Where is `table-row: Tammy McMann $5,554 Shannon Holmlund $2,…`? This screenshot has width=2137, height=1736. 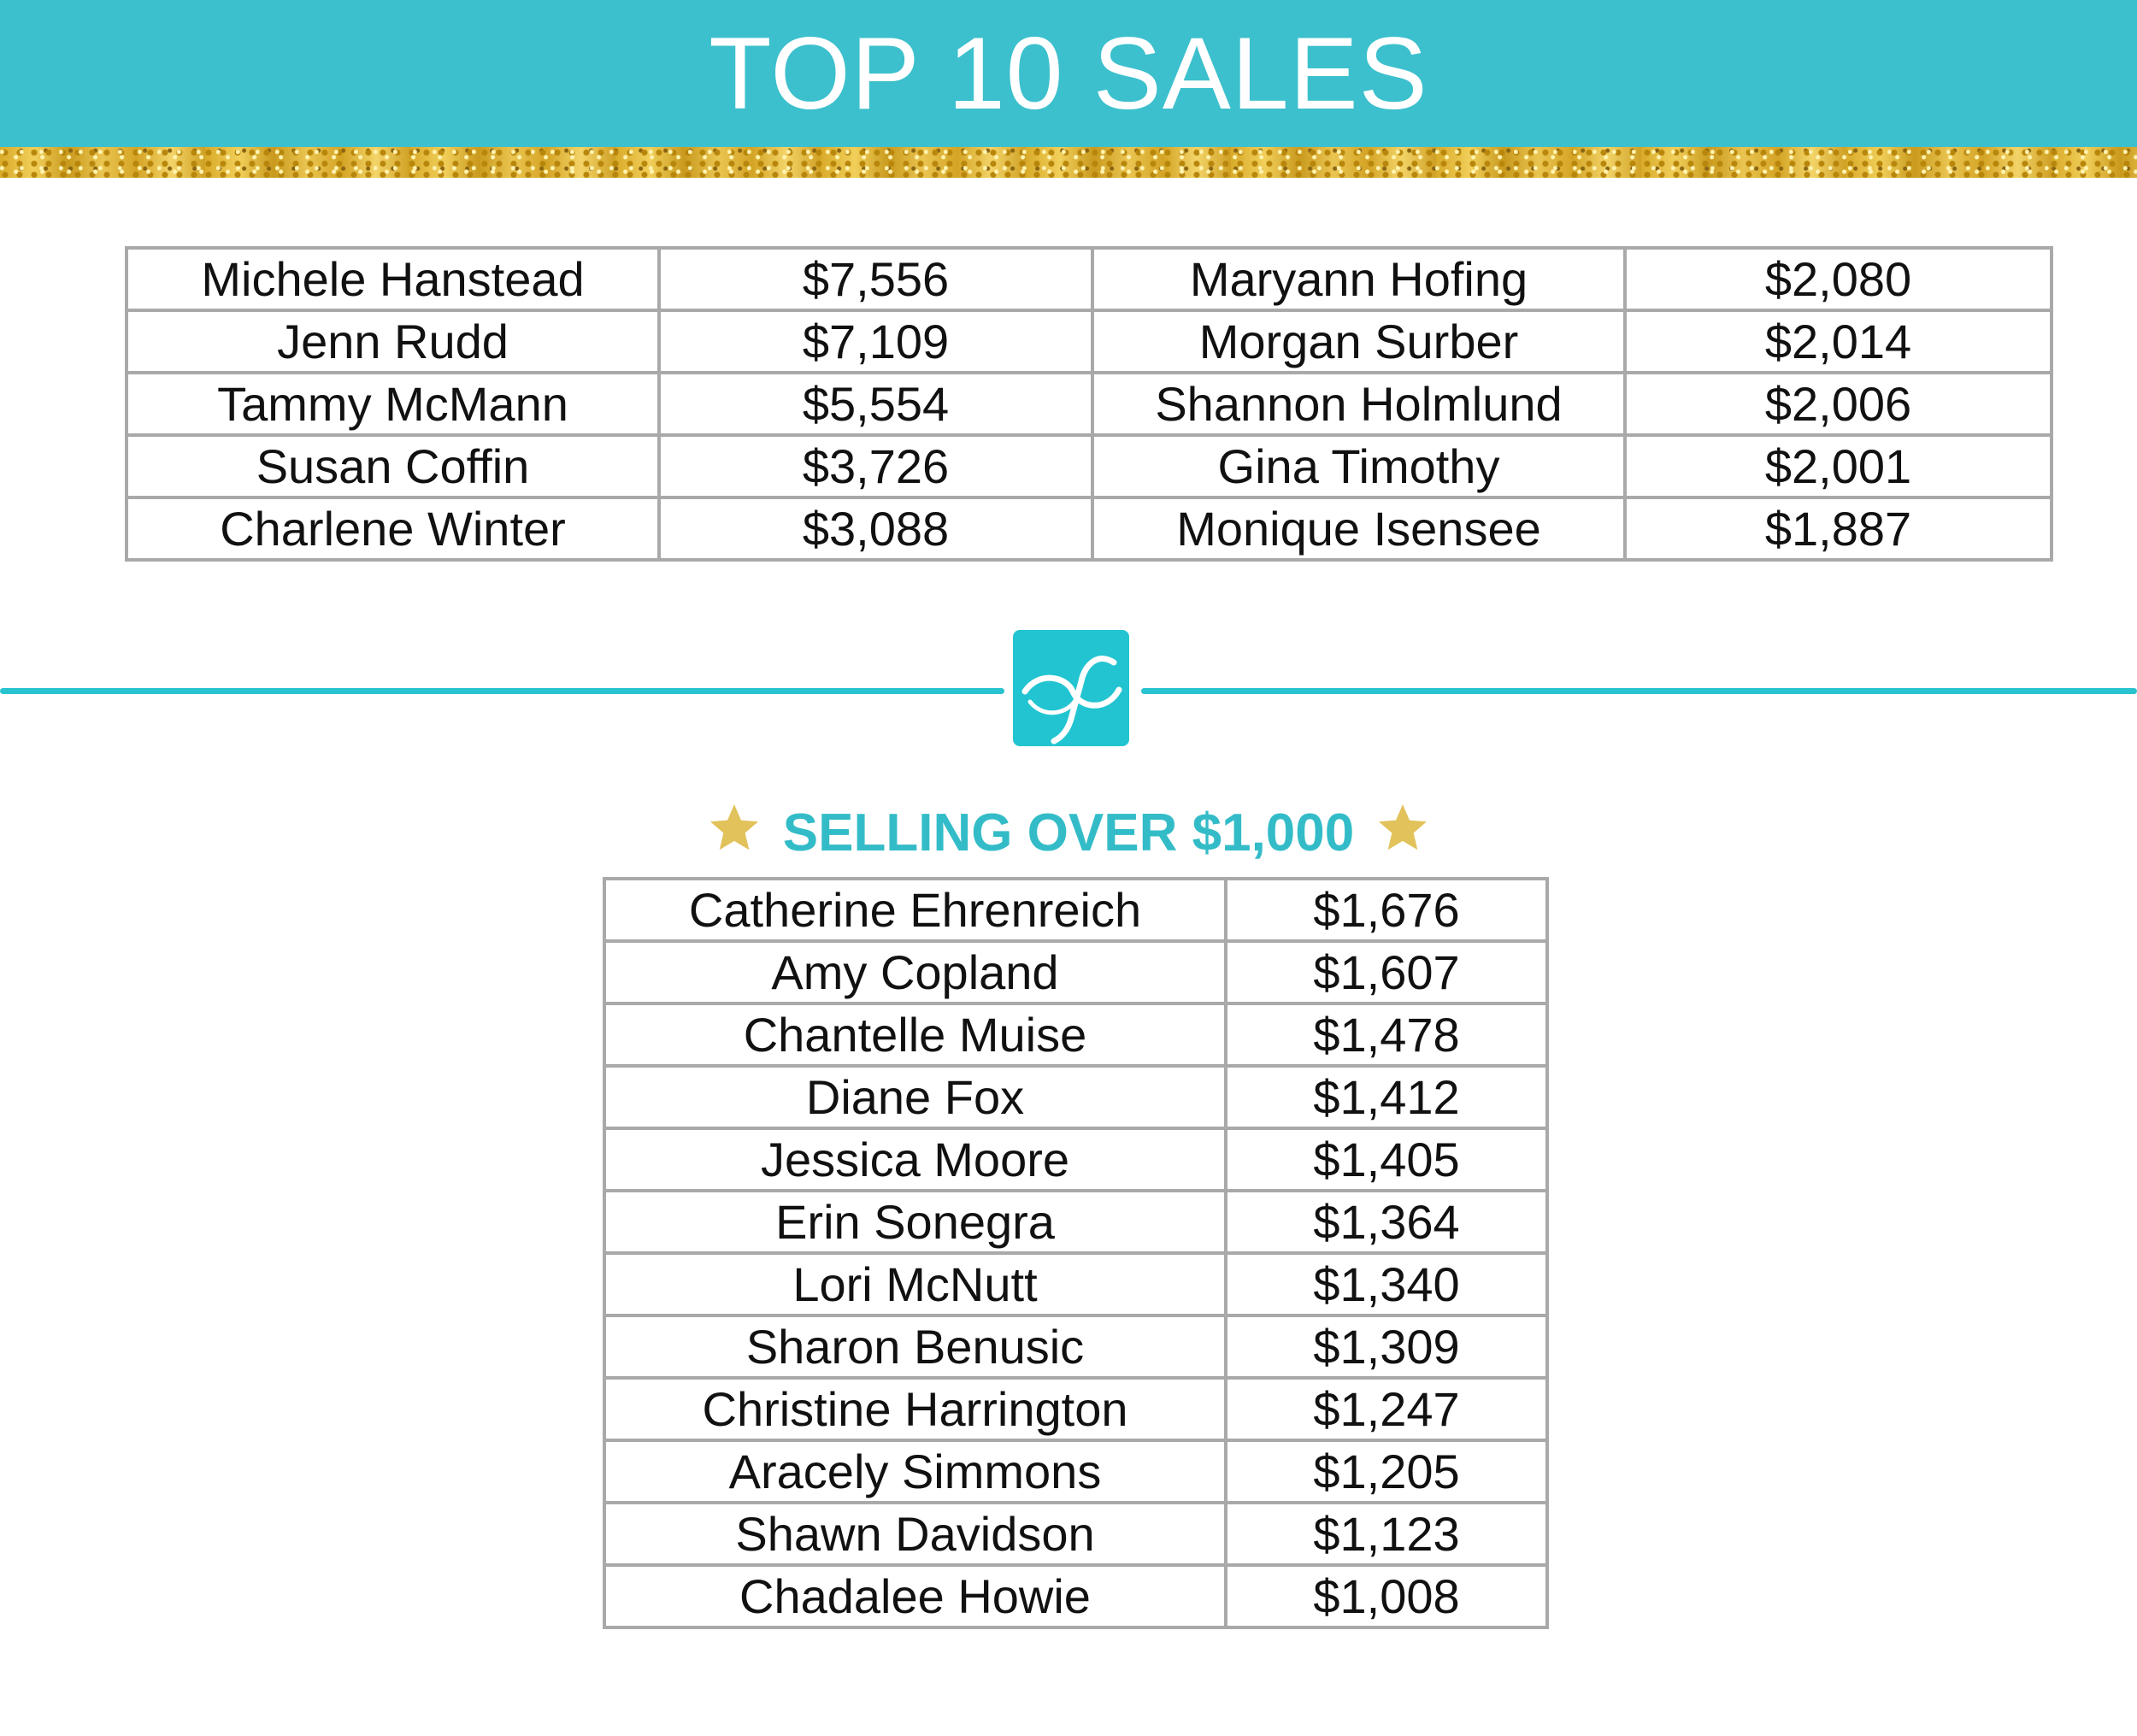
table-row: Tammy McMann $5,554 Shannon Holmlund $2,… is located at coordinates (1089, 404).